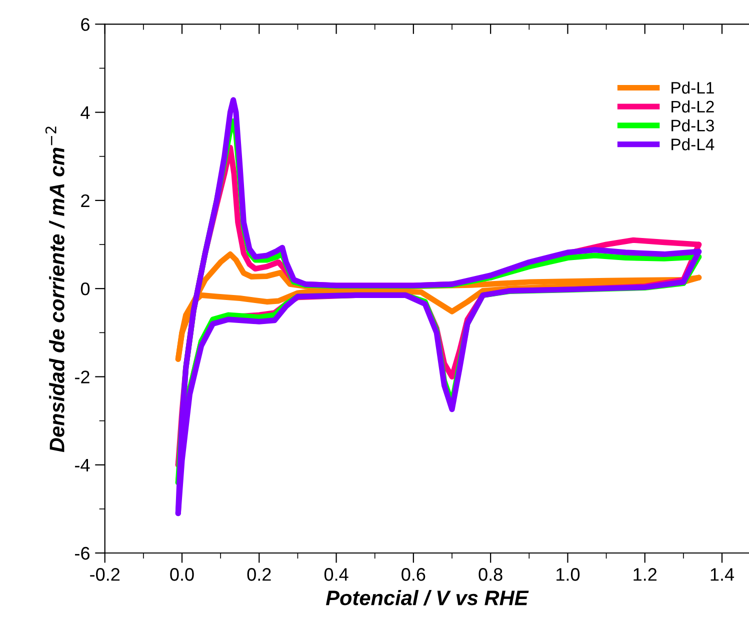 This screenshot has height=636, width=749. Describe the element at coordinates (414, 574) in the screenshot. I see `x-tick-label: 0.6` at that location.